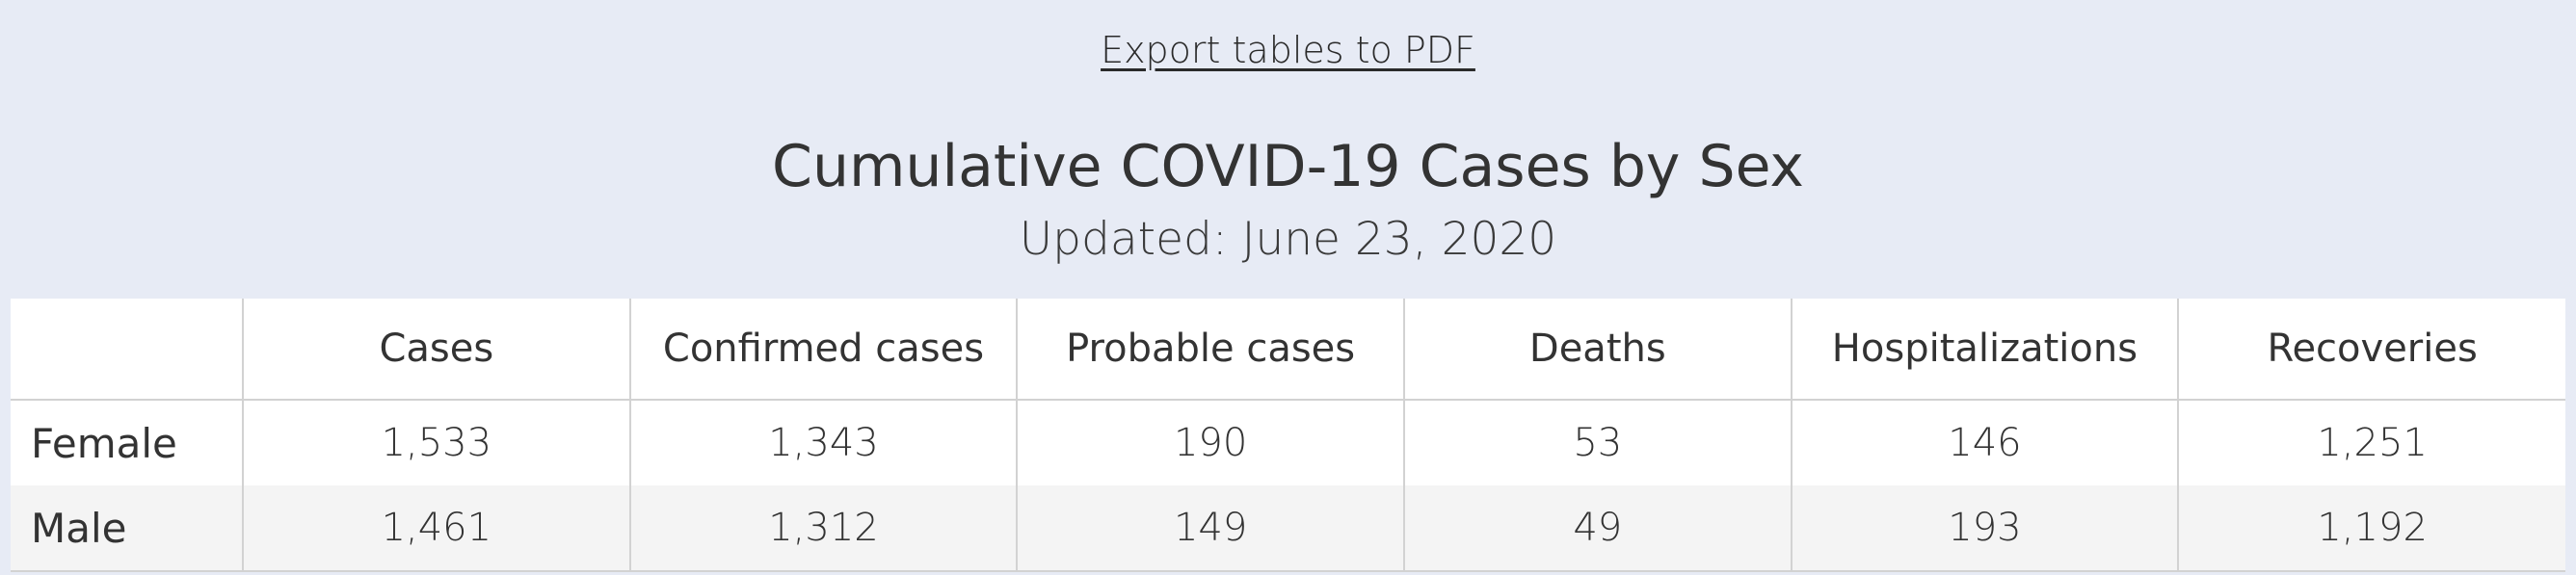  I want to click on table-cell: 53, so click(1597, 442).